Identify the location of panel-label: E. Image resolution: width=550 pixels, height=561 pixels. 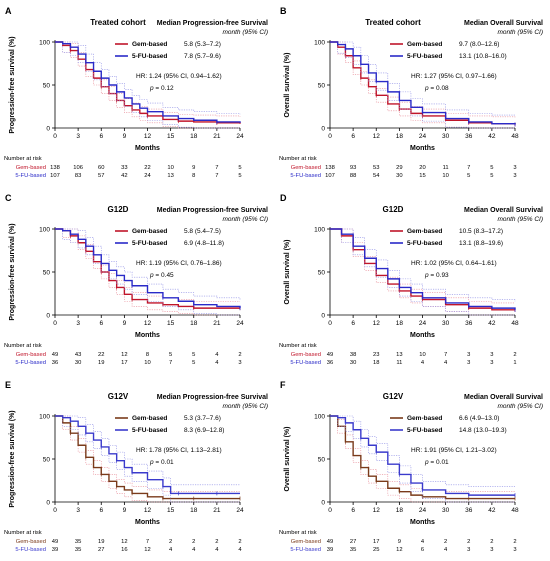
(8, 385).